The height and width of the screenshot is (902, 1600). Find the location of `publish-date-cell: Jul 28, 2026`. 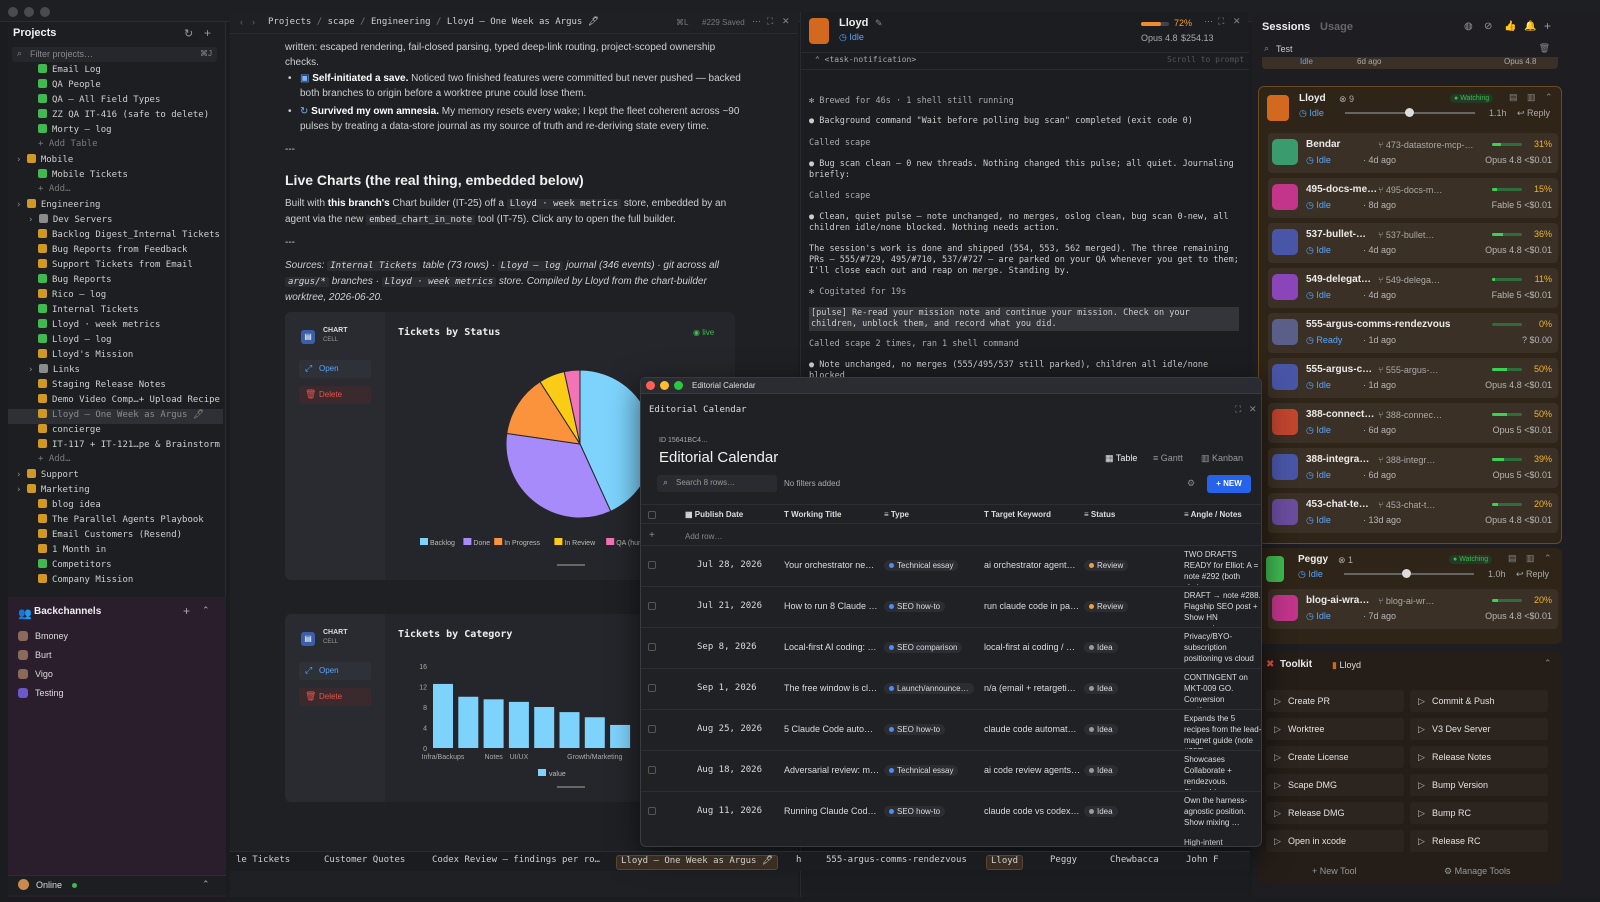

publish-date-cell: Jul 28, 2026 is located at coordinates (730, 565).